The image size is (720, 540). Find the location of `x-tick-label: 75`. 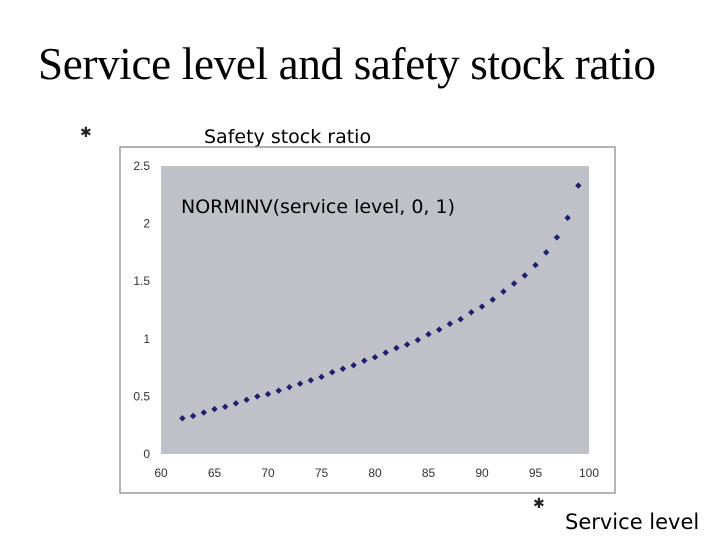

x-tick-label: 75 is located at coordinates (322, 473).